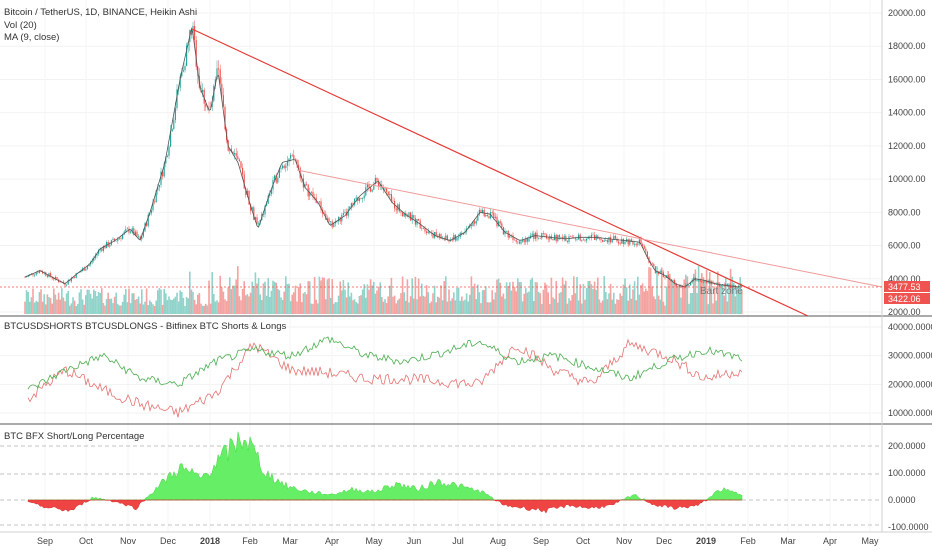 The image size is (932, 550). I want to click on time-axis-label: Mar, so click(788, 541).